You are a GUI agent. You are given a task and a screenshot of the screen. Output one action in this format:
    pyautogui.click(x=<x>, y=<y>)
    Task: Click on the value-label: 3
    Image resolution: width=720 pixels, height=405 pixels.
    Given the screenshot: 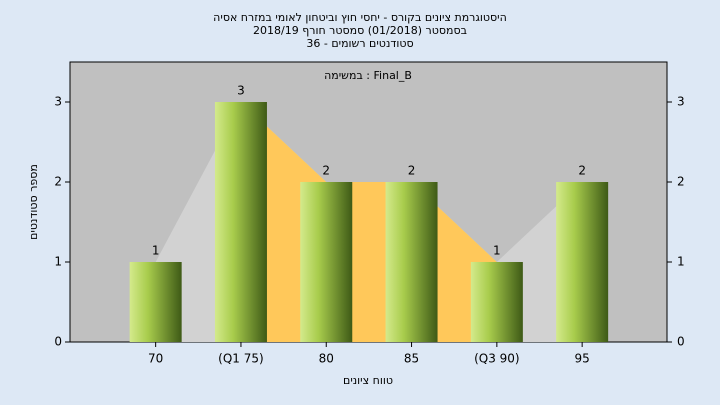 What is the action you would take?
    pyautogui.click(x=241, y=91)
    